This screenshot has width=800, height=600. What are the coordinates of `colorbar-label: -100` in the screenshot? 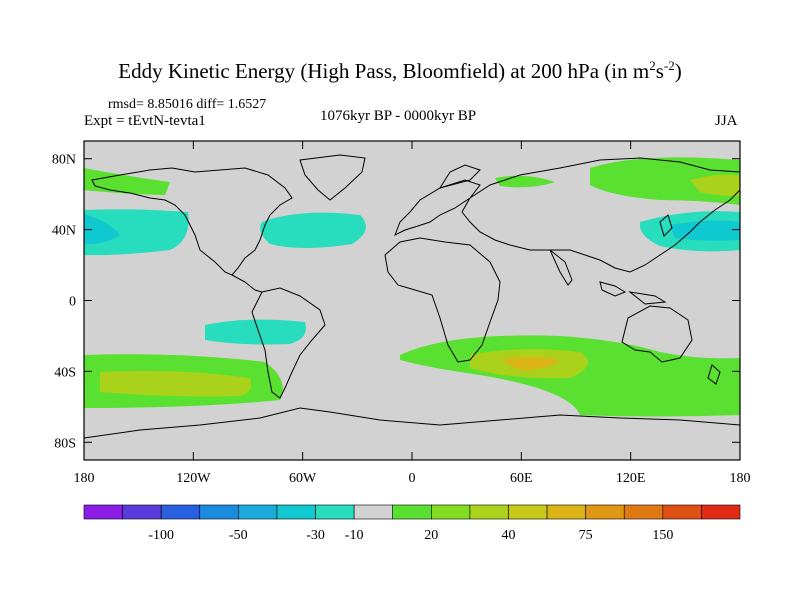 It's located at (161, 535).